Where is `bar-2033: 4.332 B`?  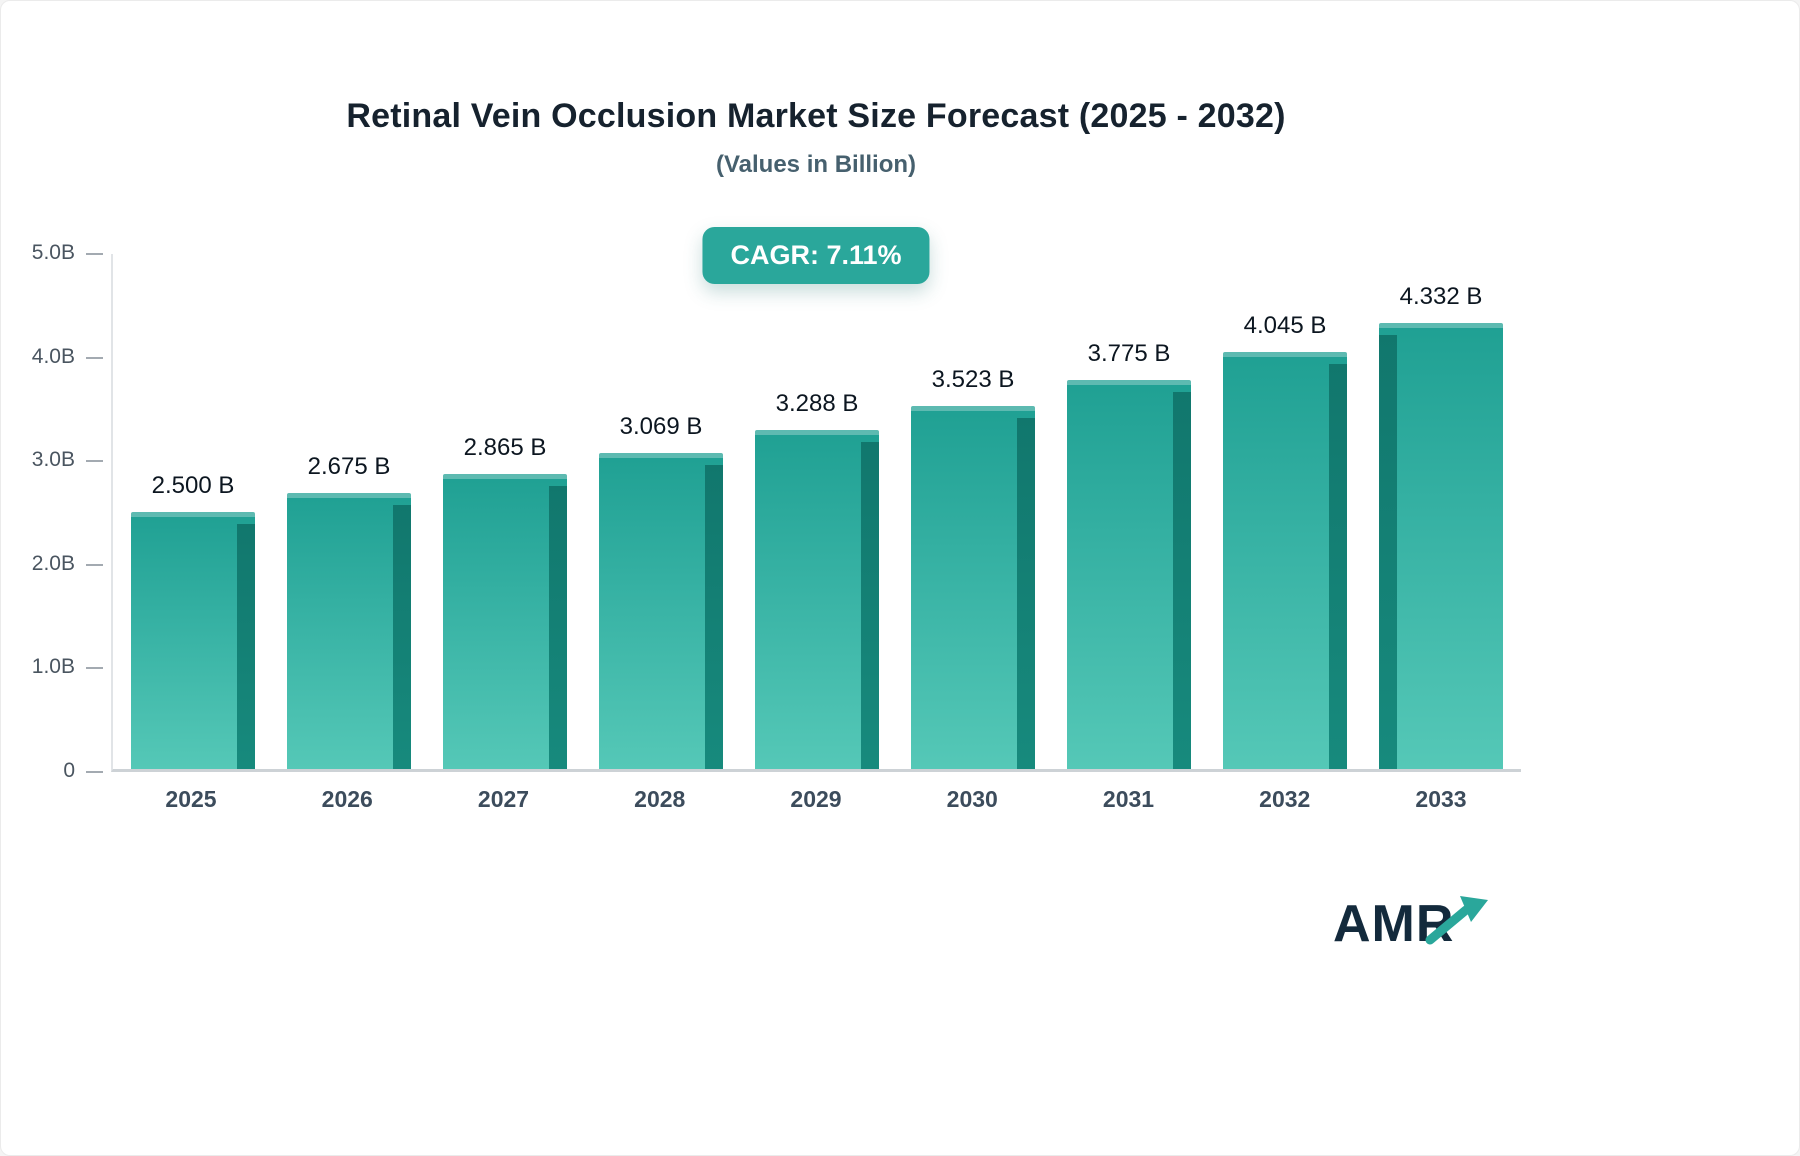 bar-2033: 4.332 B is located at coordinates (1441, 511).